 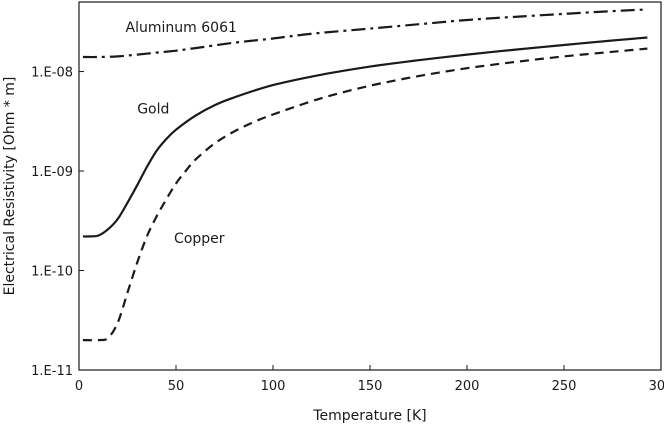 What do you see at coordinates (52, 371) in the screenshot?
I see `y-tick-label: 1.E-11` at bounding box center [52, 371].